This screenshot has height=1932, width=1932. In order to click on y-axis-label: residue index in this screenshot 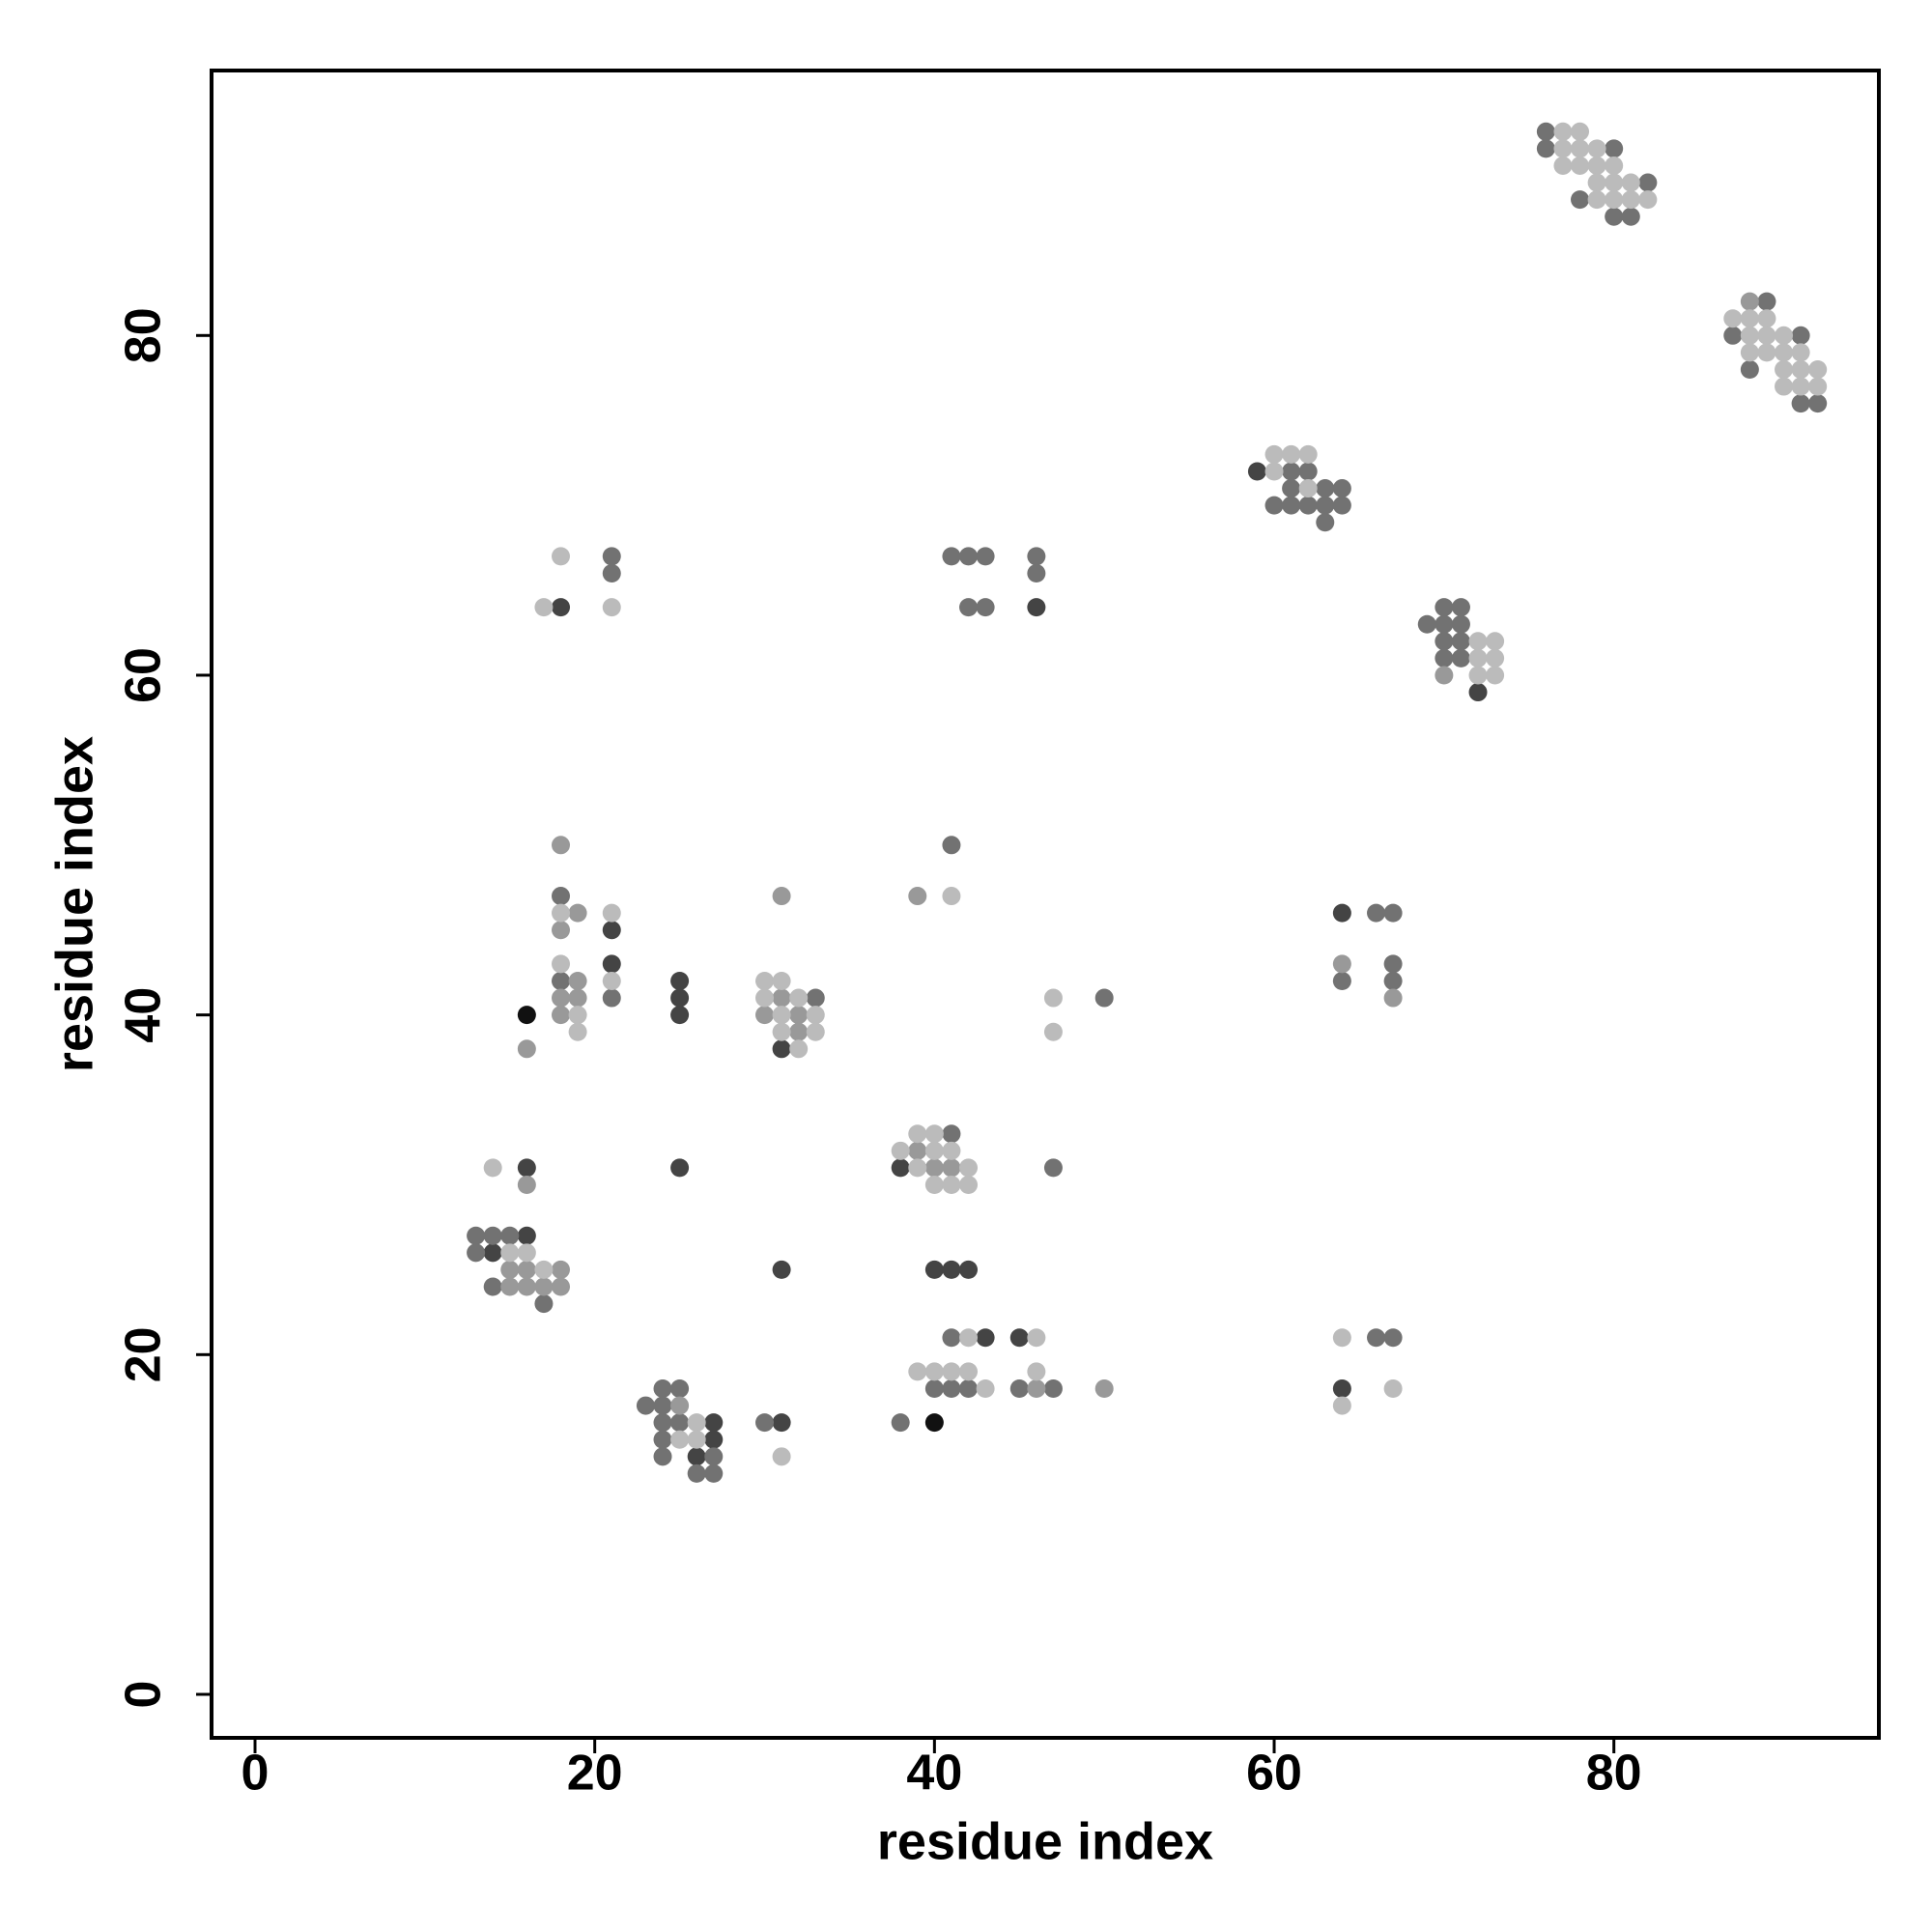, I will do `click(74, 904)`.